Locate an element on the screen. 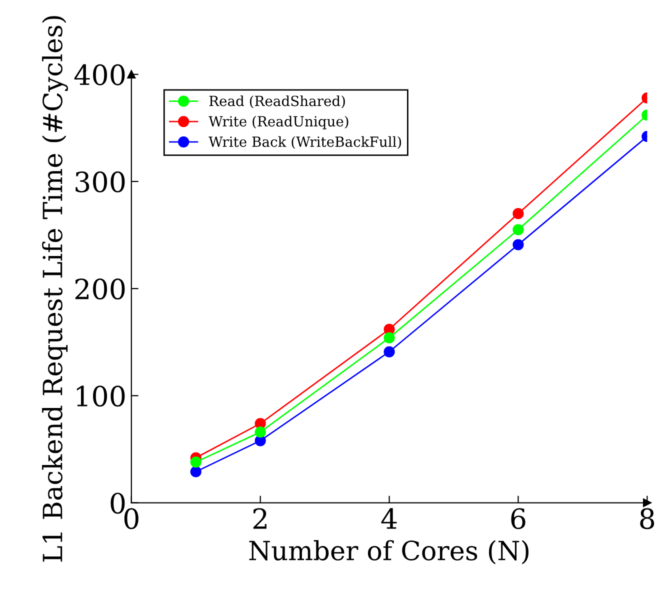 The height and width of the screenshot is (595, 657). x-tick-label: 2 is located at coordinates (259, 518).